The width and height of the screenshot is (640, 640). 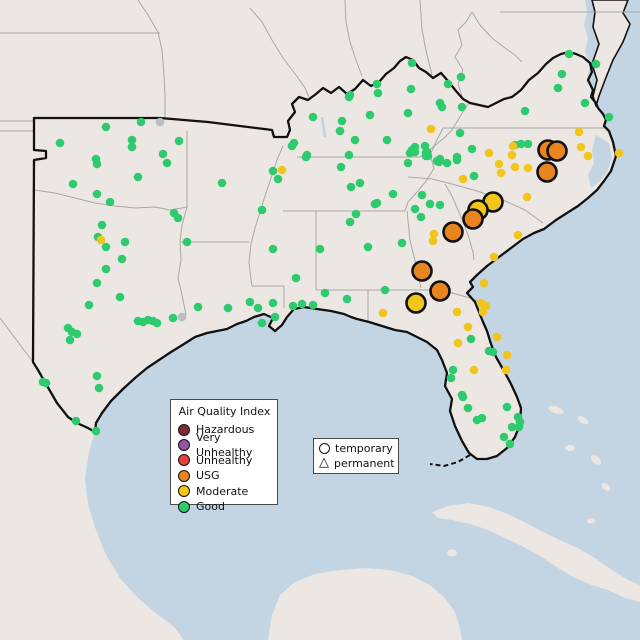 I want to click on event-circle-moderate, so click(x=416, y=303).